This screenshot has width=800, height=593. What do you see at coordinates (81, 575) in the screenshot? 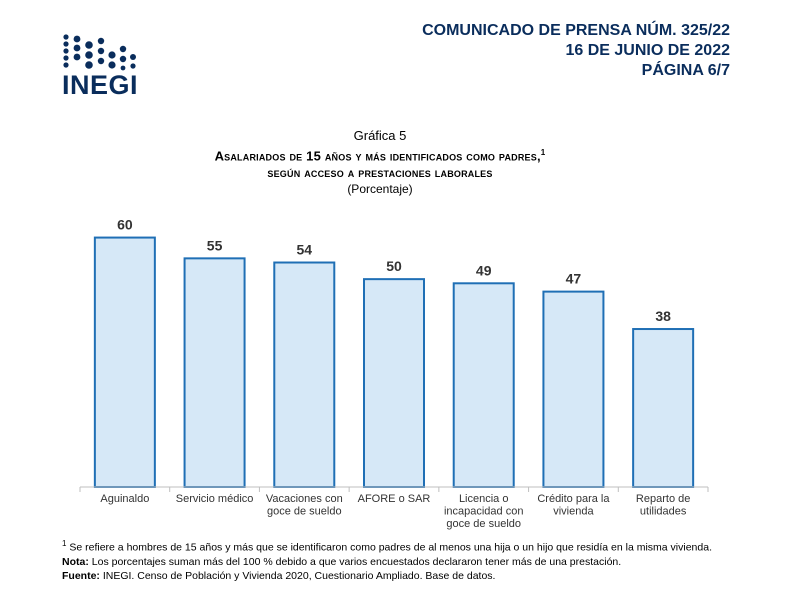
I see `source-label: Fuente:` at bounding box center [81, 575].